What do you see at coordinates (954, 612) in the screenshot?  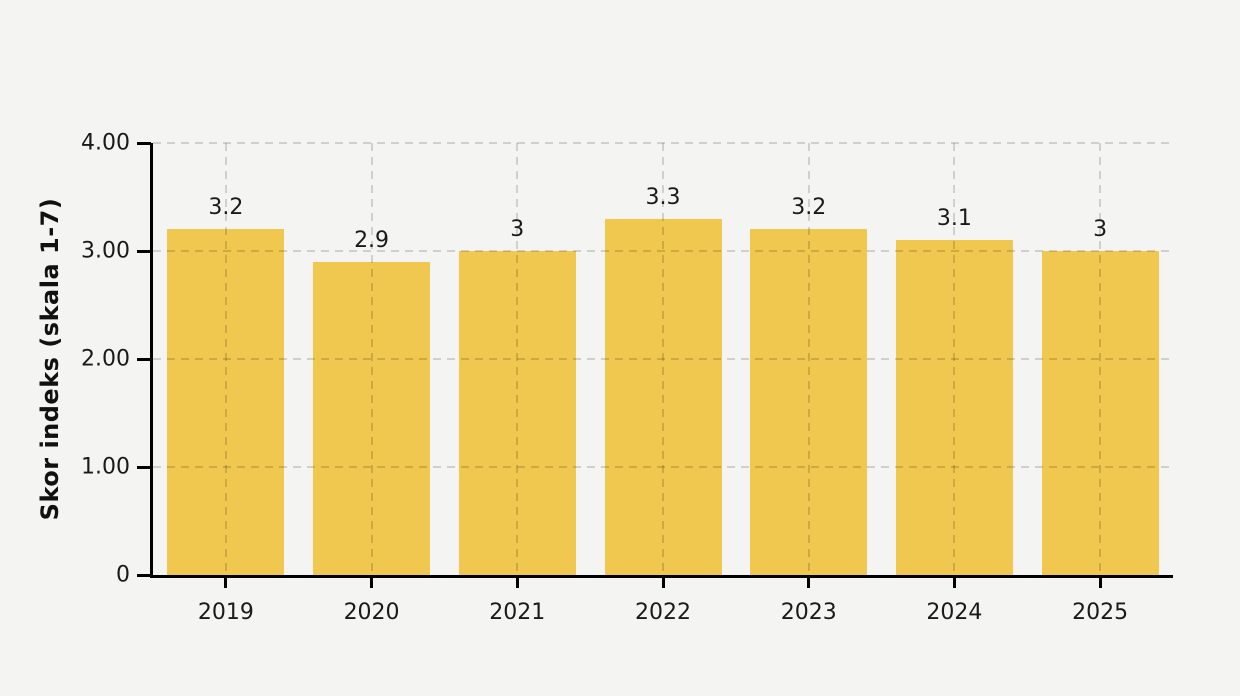 I see `x-tick-label: 2024` at bounding box center [954, 612].